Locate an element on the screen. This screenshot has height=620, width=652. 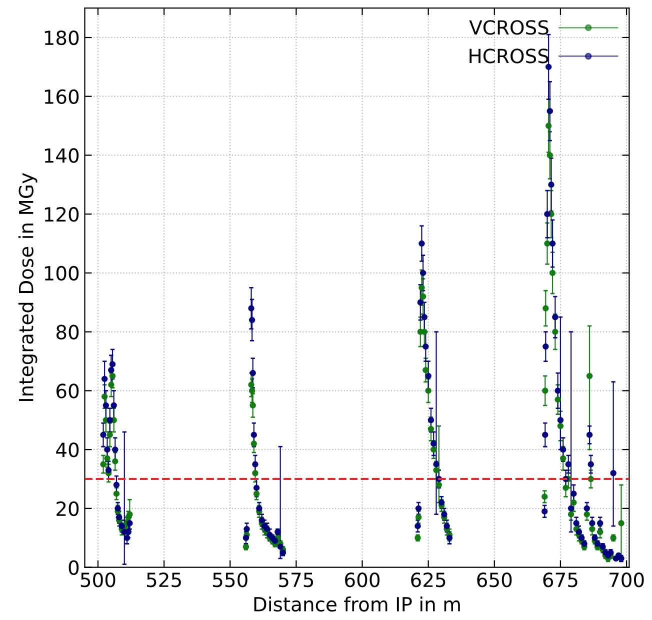
y-tick-label: 80 is located at coordinates (67, 332).